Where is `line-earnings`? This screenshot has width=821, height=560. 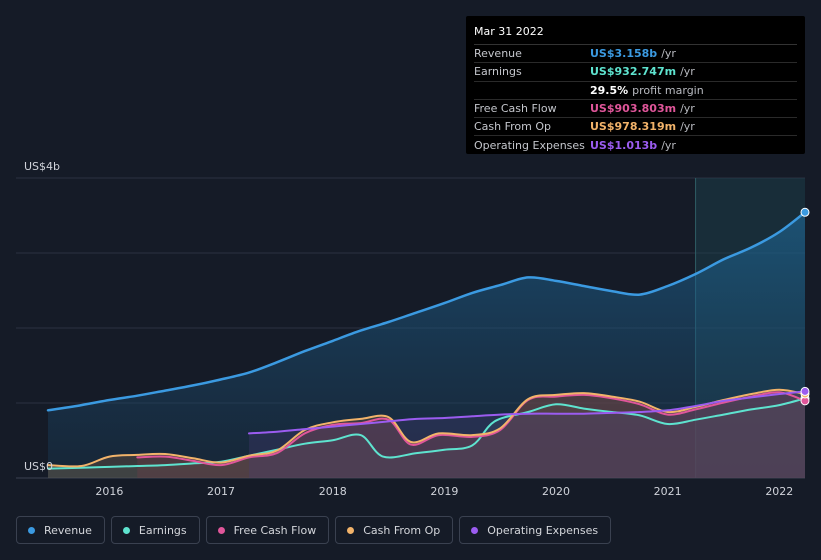
line-earnings is located at coordinates (426, 433).